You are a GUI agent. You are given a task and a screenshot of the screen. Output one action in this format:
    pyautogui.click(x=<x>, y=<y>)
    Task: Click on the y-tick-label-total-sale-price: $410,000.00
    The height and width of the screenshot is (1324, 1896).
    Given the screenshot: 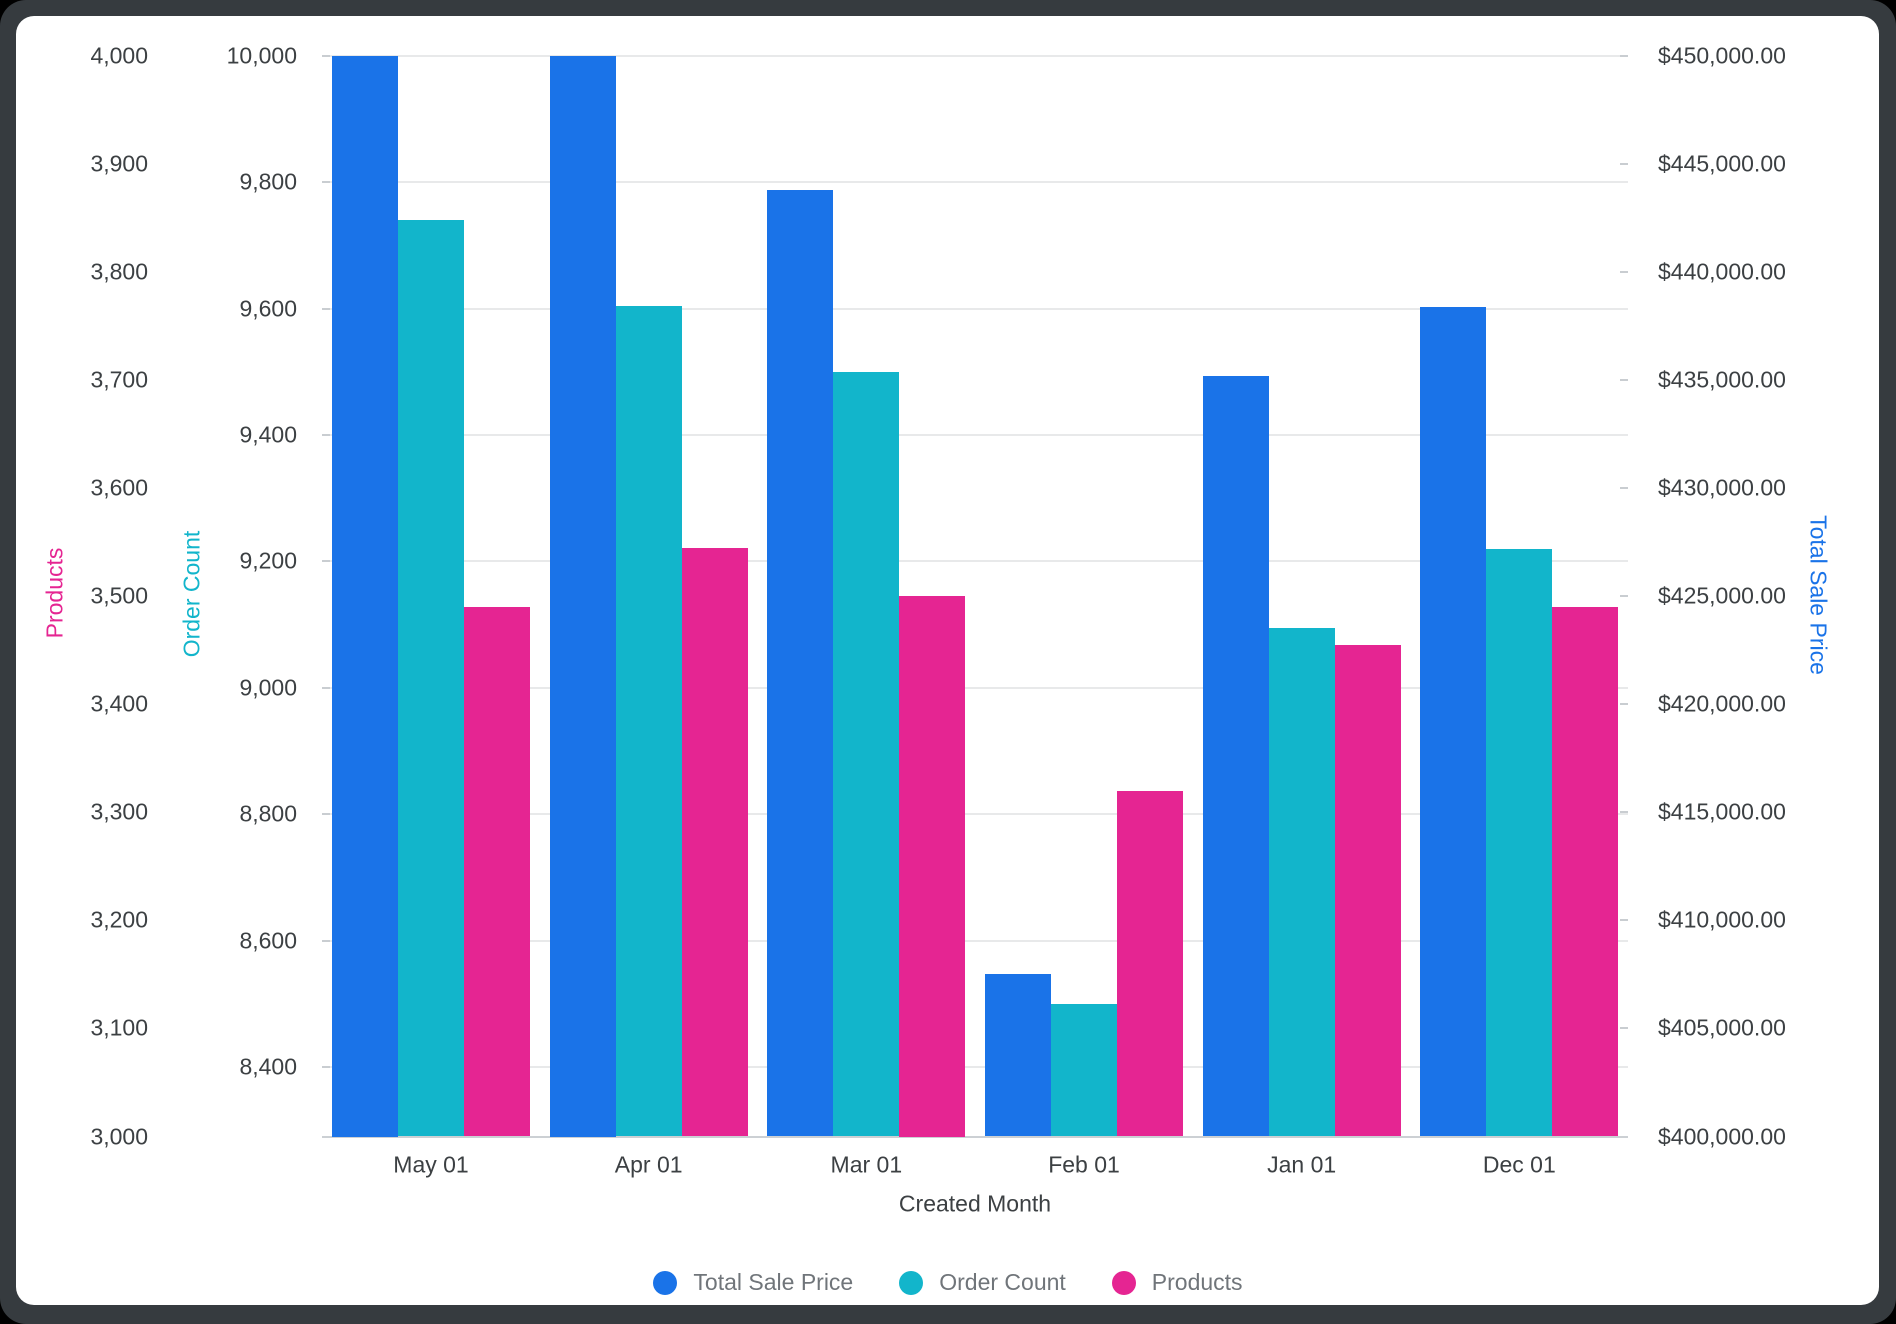 What is the action you would take?
    pyautogui.click(x=1722, y=919)
    